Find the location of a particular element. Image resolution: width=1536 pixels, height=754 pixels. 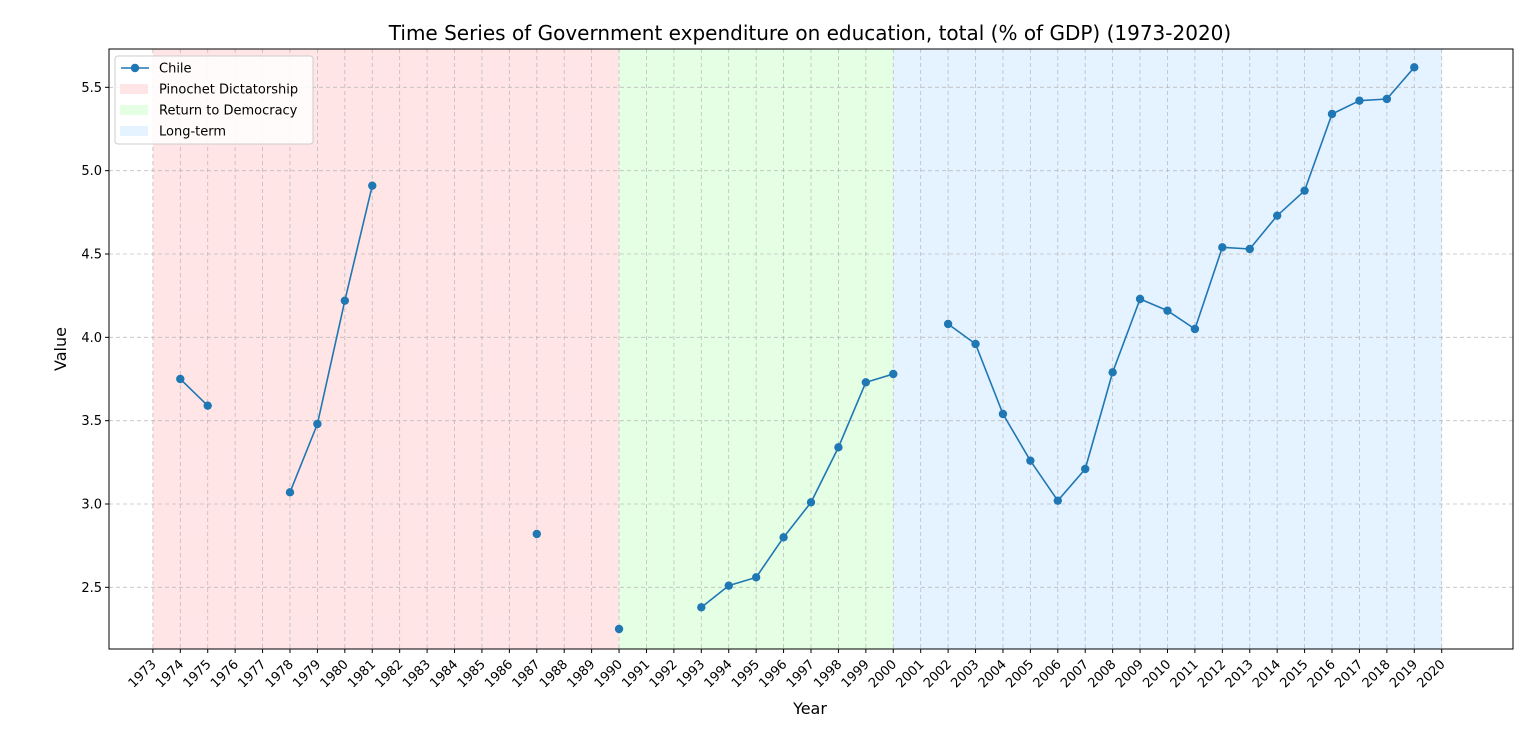

data-point-2019 is located at coordinates (1414, 67).